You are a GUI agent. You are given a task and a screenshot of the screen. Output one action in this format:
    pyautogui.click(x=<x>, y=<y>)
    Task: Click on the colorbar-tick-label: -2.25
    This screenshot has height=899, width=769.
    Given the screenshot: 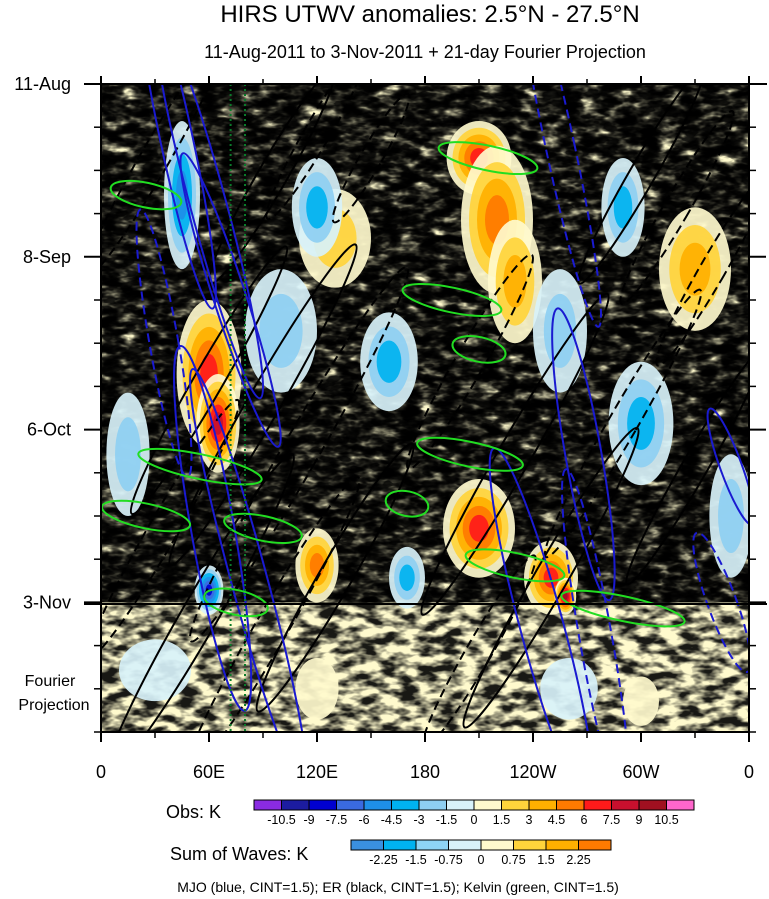 What is the action you would take?
    pyautogui.click(x=383, y=860)
    